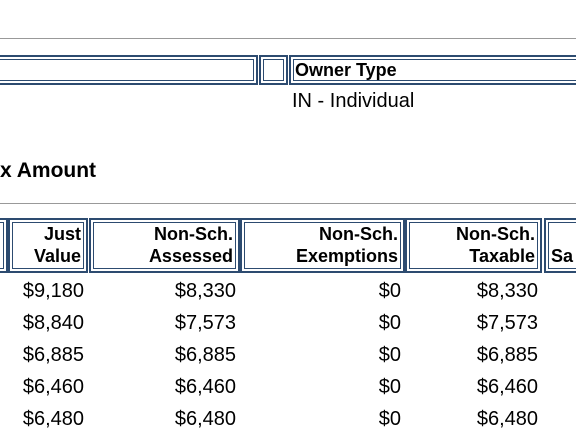 Image resolution: width=576 pixels, height=432 pixels. Describe the element at coordinates (346, 256) in the screenshot. I see `header-text: Exemptions` at that location.